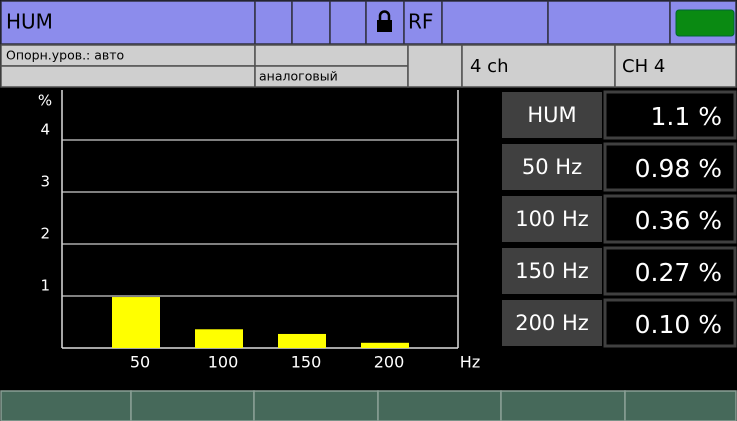  I want to click on reading-label: 200 Hz, so click(552, 323).